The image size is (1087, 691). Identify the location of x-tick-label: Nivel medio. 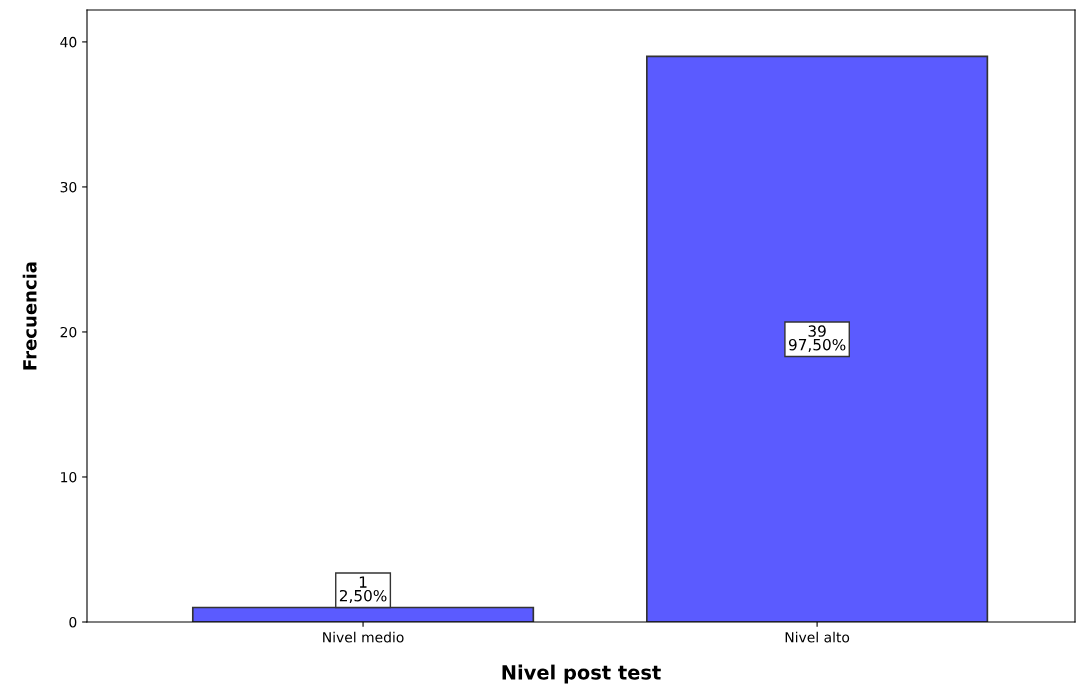
(363, 637).